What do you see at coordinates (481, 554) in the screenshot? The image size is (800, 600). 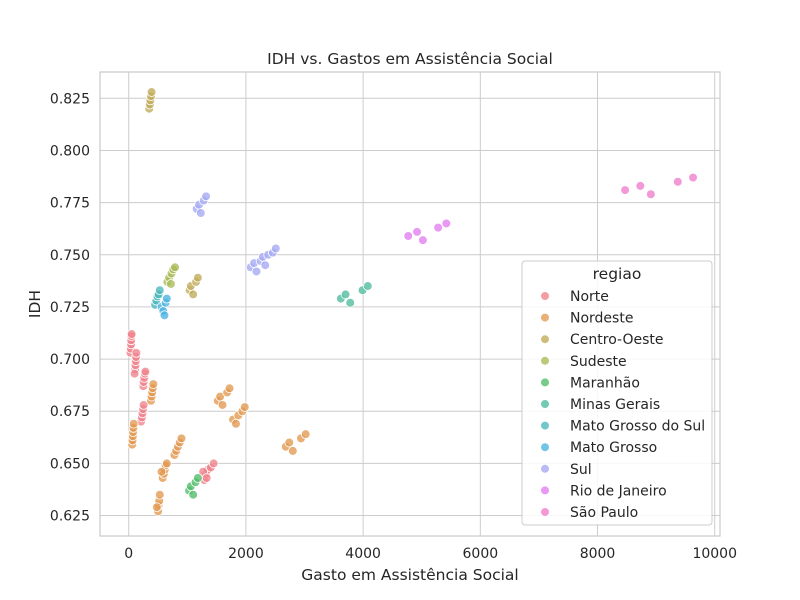 I see `x-tick-label: 6000` at bounding box center [481, 554].